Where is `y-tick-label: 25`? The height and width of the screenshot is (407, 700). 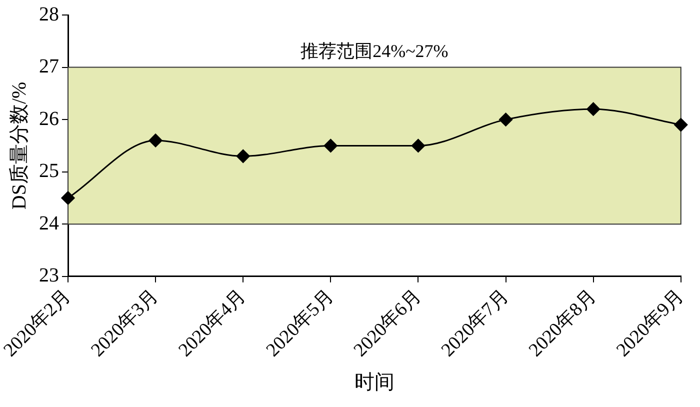 y-tick-label: 25 is located at coordinates (49, 171).